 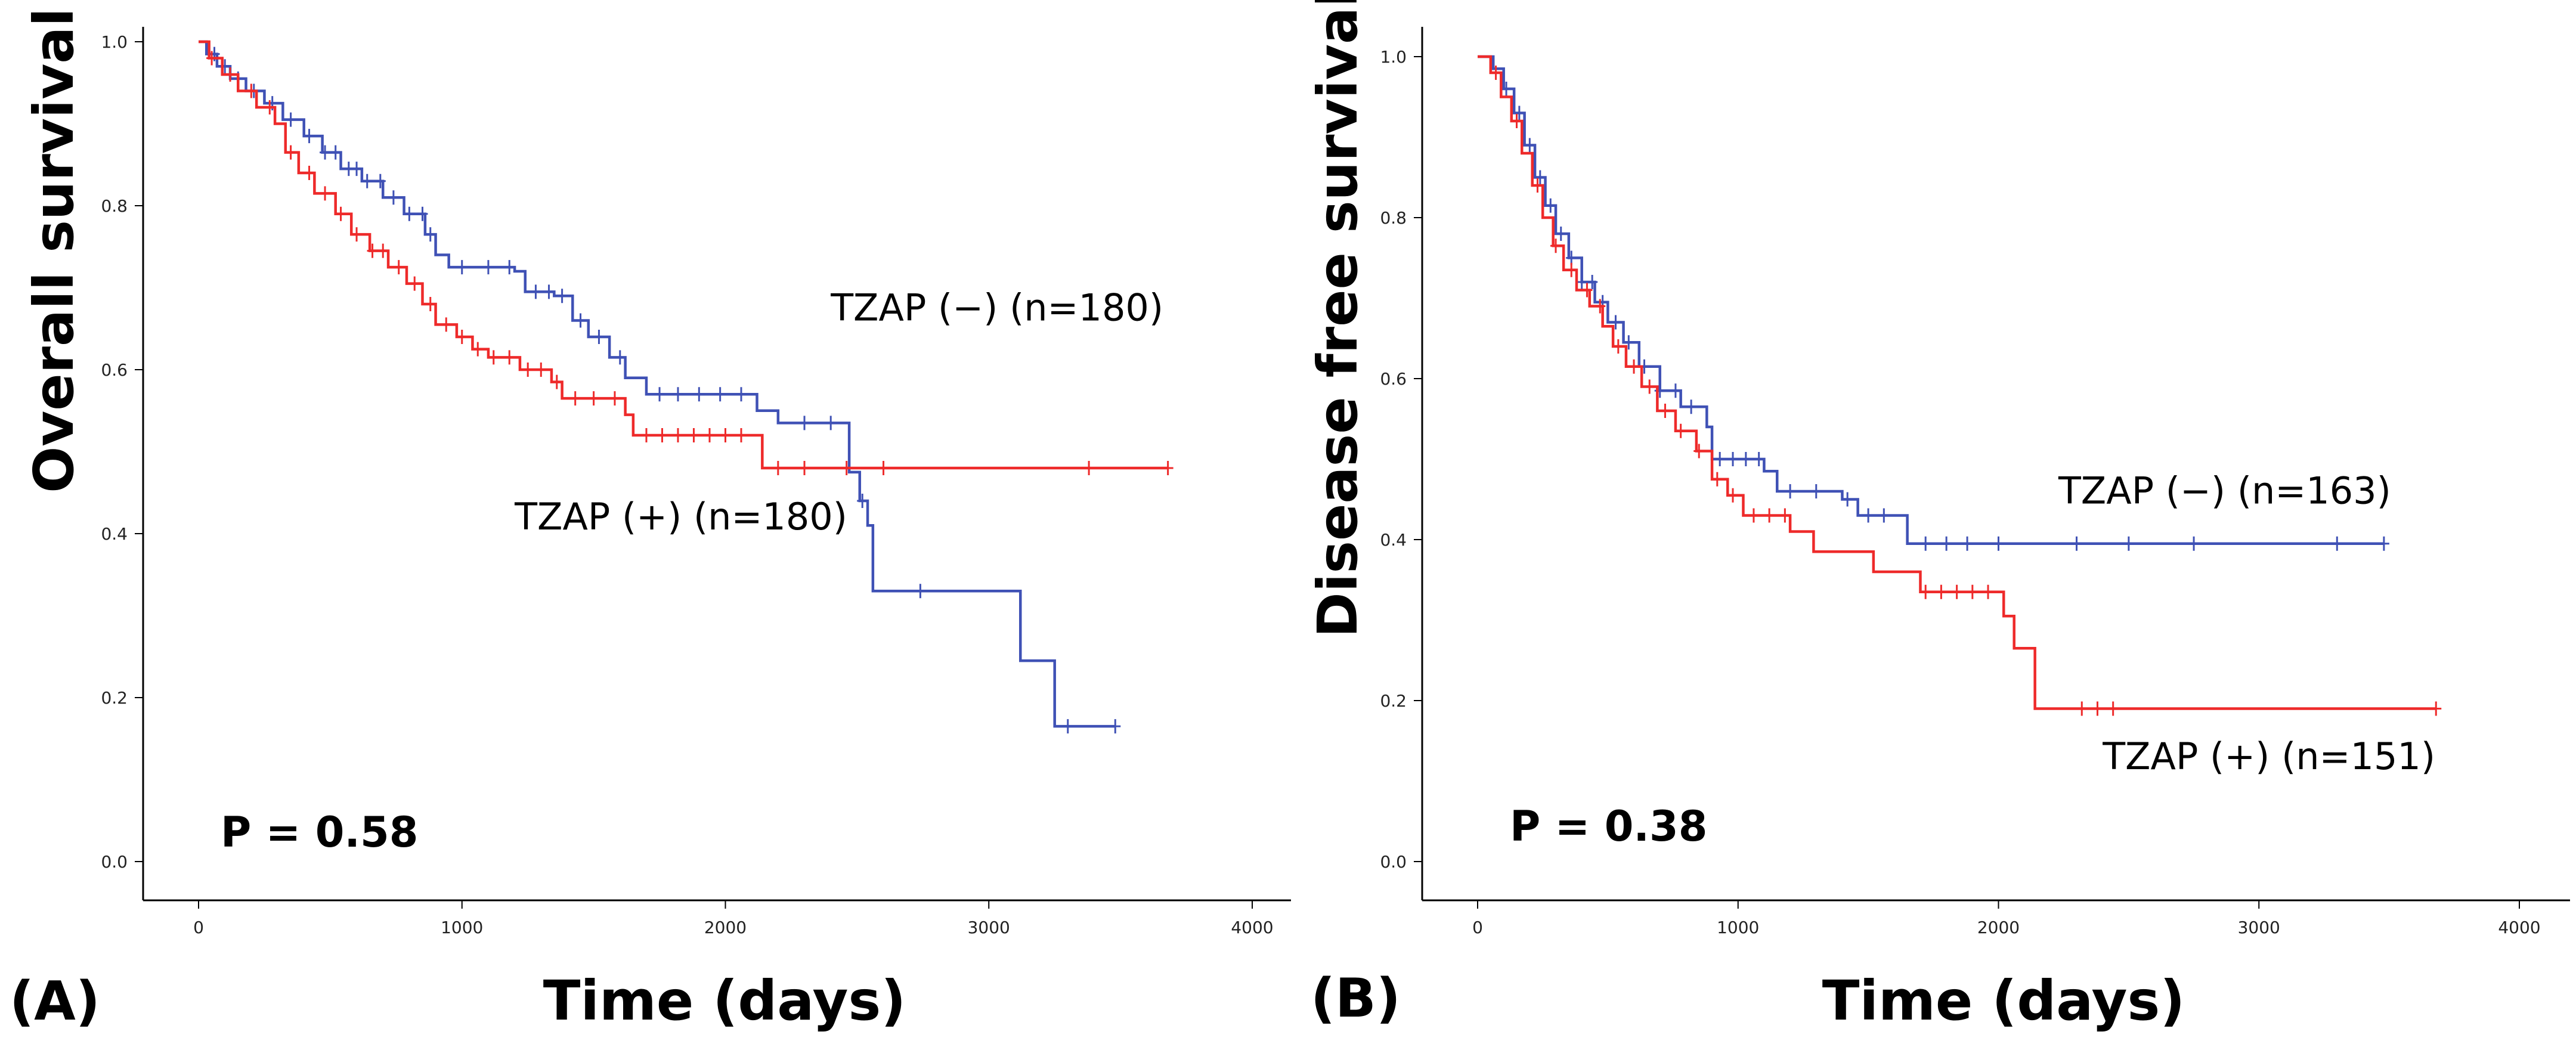 What do you see at coordinates (1356, 998) in the screenshot?
I see `panel-label: (B)` at bounding box center [1356, 998].